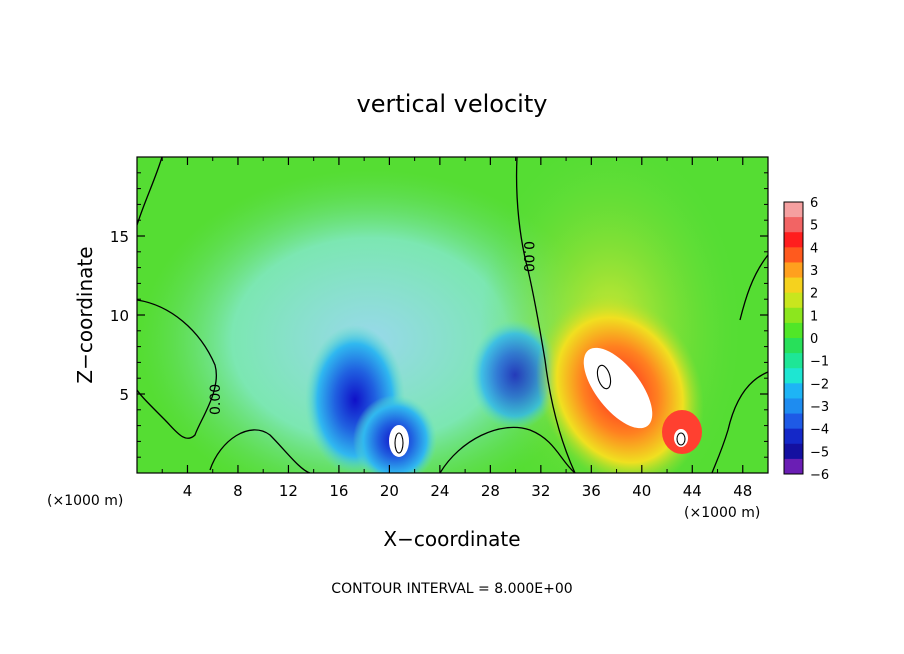  I want to click on contour-label-left: 0.00, so click(216, 399).